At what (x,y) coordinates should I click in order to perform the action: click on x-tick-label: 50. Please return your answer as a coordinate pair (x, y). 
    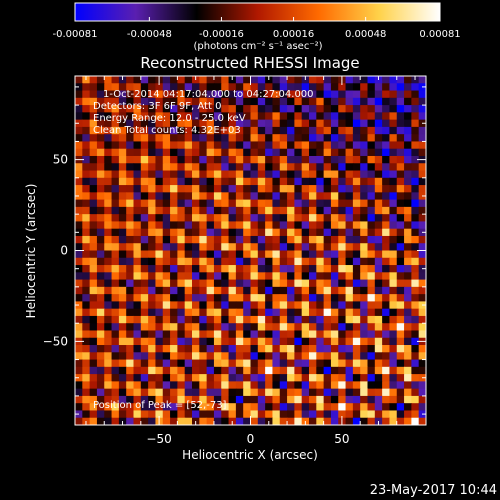
    Looking at the image, I should click on (341, 439).